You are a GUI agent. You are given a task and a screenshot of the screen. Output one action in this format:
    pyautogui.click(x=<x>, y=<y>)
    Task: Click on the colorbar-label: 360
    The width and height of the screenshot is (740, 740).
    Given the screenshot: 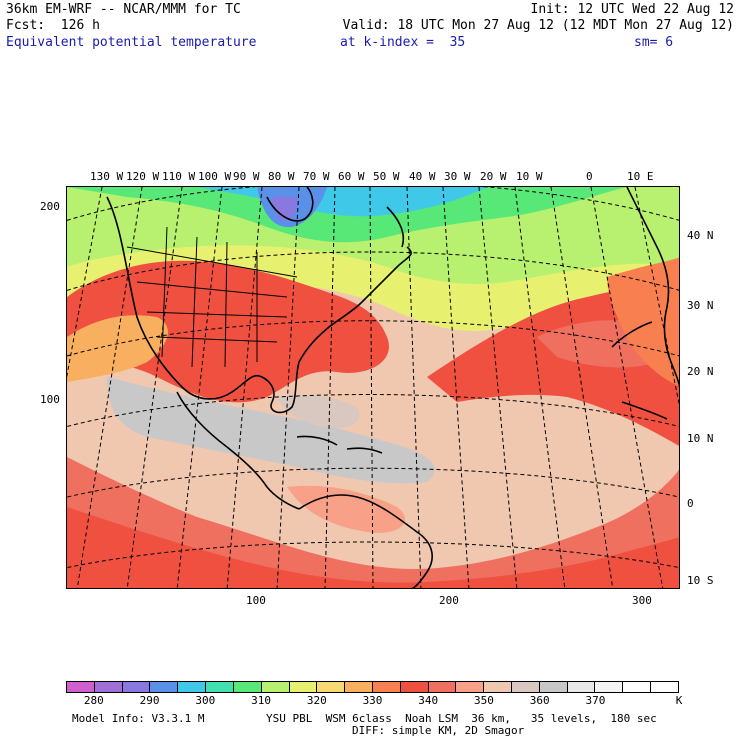 What is the action you would take?
    pyautogui.click(x=539, y=700)
    